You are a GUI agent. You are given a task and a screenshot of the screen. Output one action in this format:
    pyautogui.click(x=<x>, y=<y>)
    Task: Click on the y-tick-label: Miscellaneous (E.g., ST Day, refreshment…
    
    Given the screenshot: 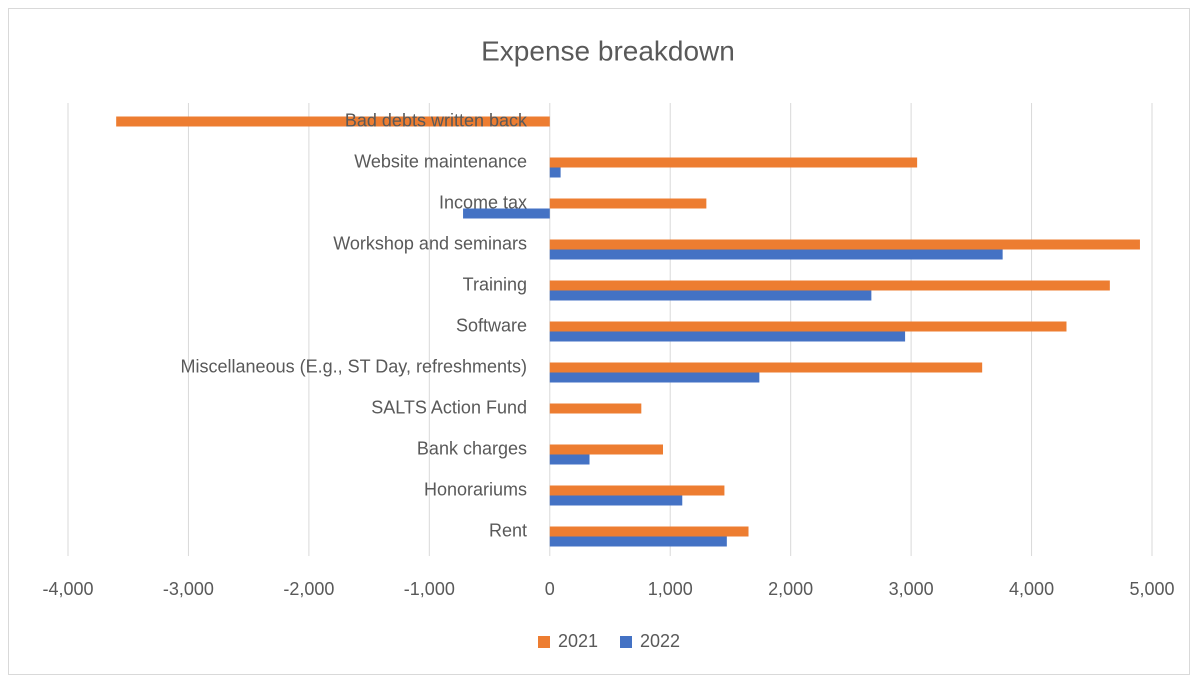 What is the action you would take?
    pyautogui.click(x=354, y=366)
    